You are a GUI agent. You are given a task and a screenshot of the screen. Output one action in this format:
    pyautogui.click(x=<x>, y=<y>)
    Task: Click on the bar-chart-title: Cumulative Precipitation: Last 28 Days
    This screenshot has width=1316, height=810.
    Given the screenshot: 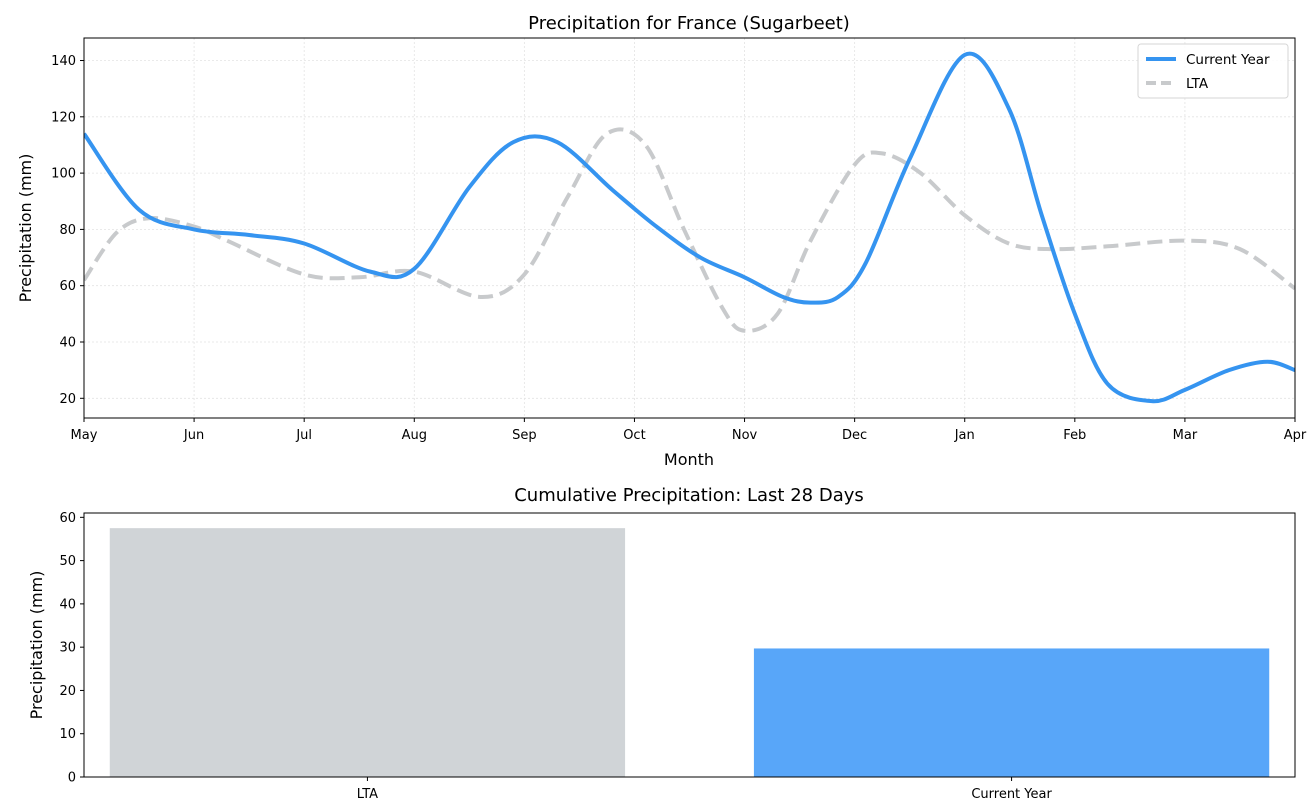 What is the action you would take?
    pyautogui.click(x=689, y=495)
    